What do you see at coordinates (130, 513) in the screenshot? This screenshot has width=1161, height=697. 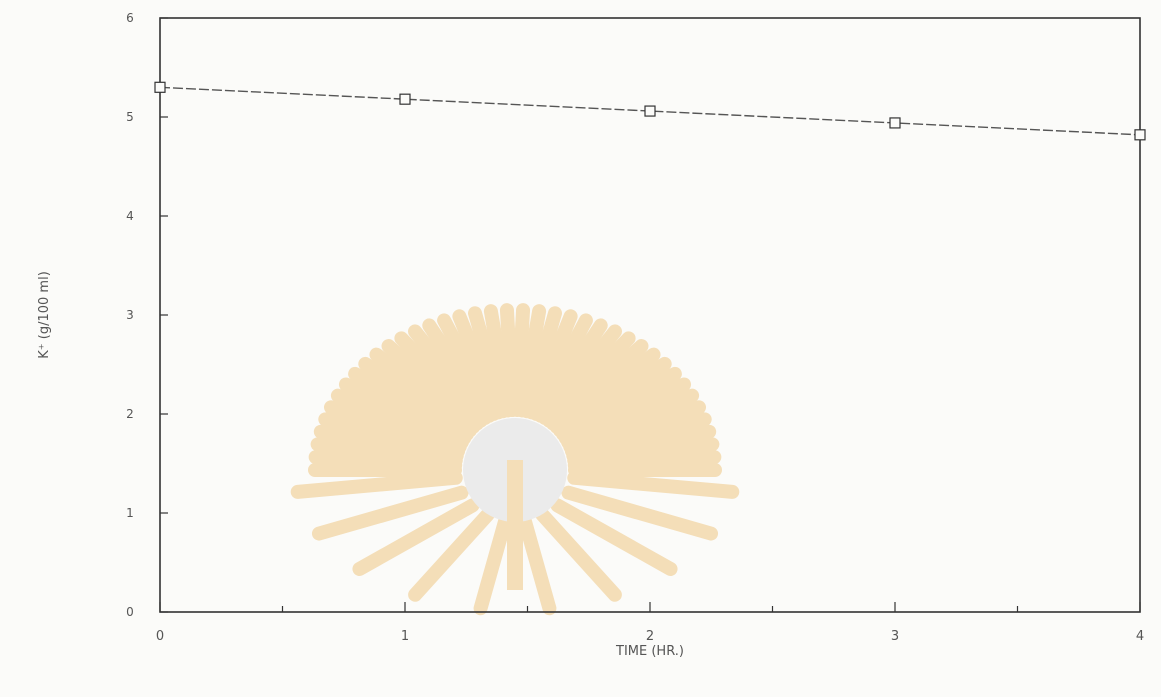 I see `y-tick-label: 1` at bounding box center [130, 513].